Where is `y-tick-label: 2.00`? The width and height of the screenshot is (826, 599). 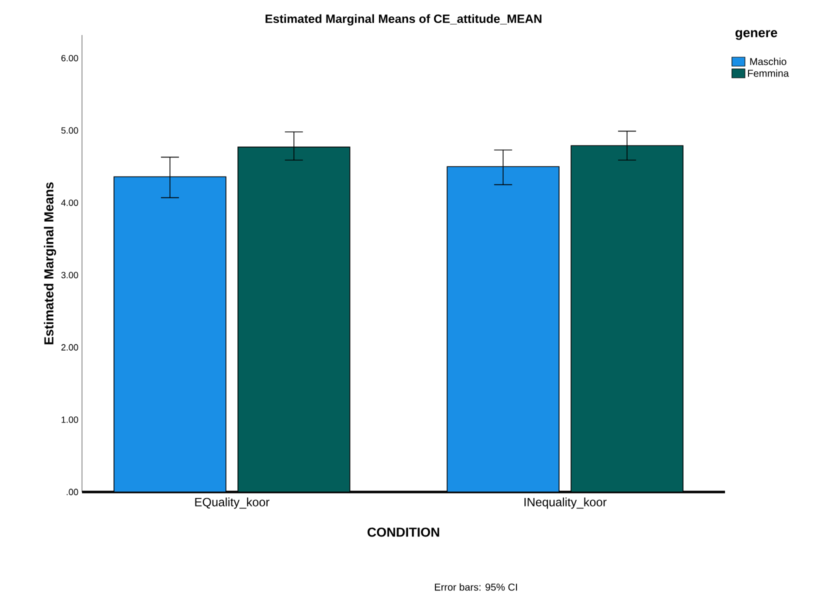 y-tick-label: 2.00 is located at coordinates (69, 347).